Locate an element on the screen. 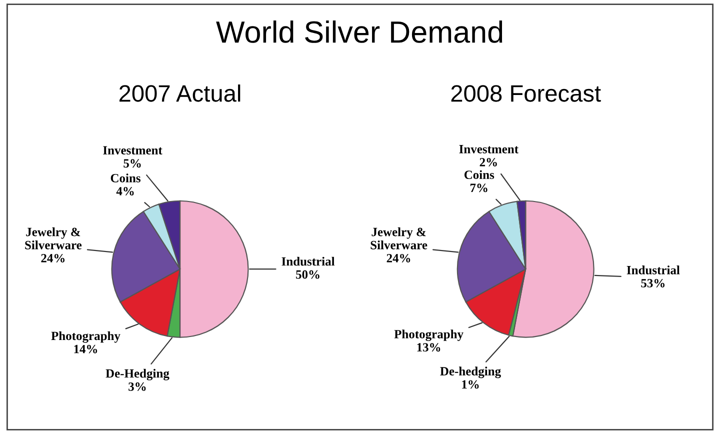  slice-label: De-hedging is located at coordinates (470, 372).